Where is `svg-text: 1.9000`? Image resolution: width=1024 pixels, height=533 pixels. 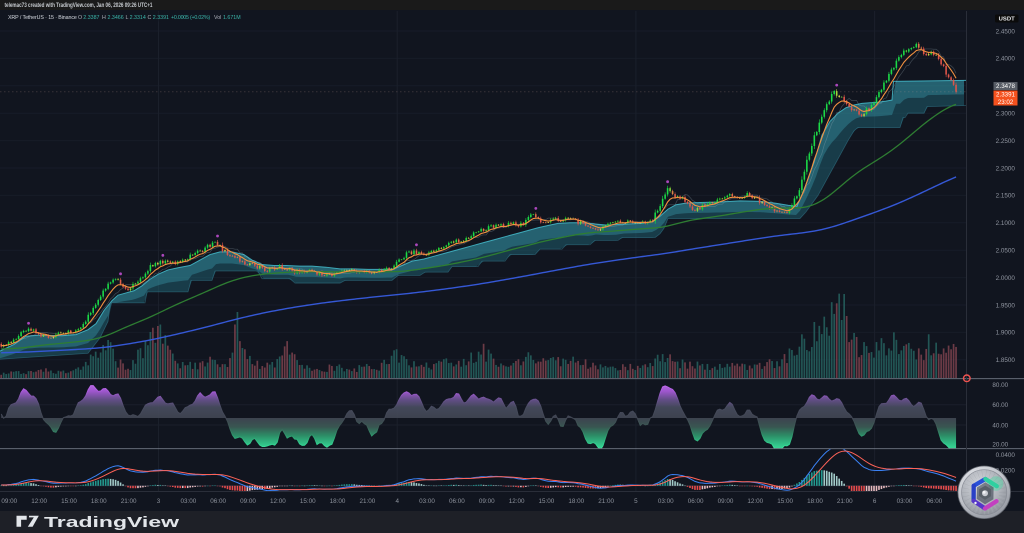
svg-text: 1.9000 is located at coordinates (1006, 333).